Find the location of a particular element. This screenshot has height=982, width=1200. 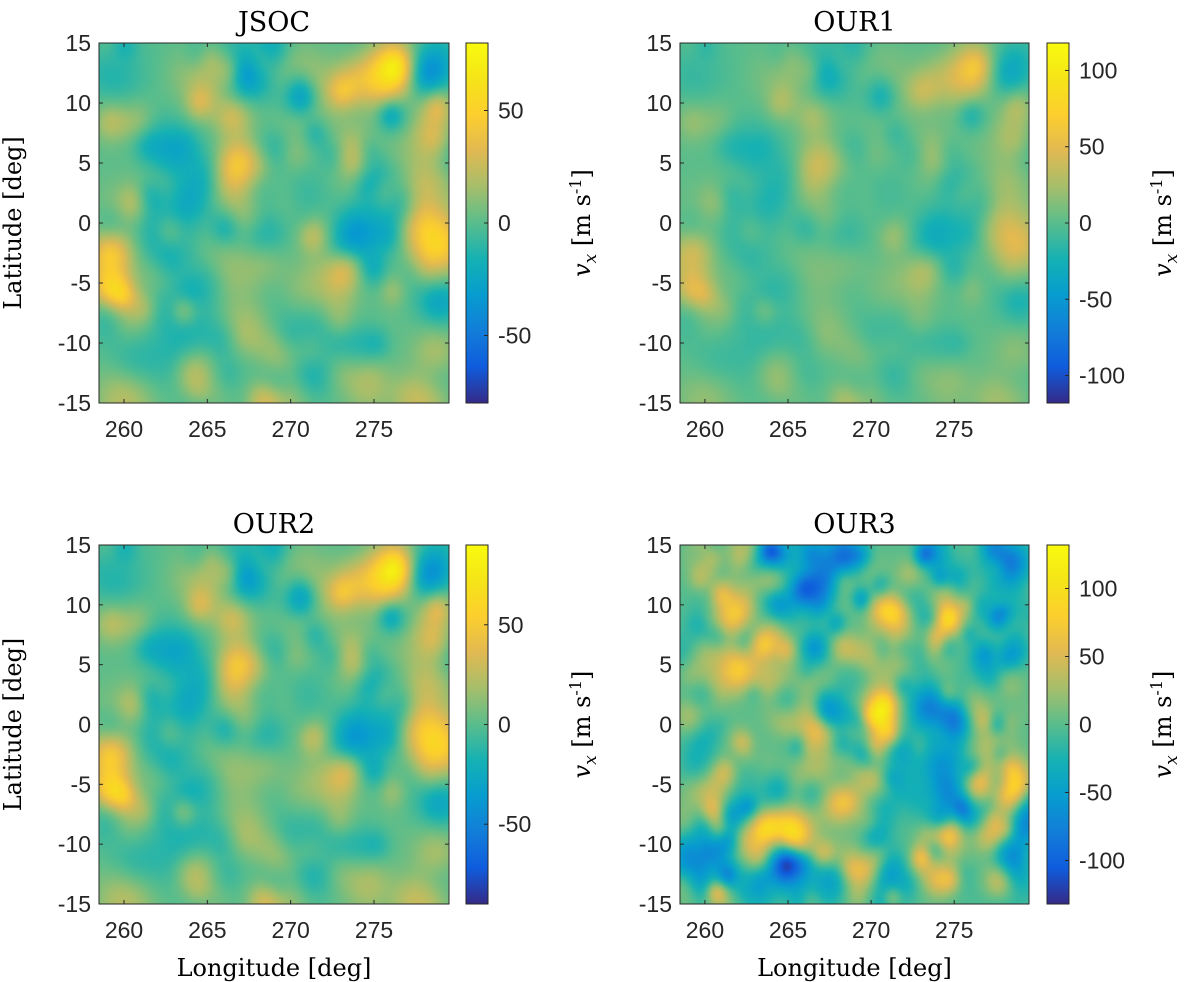

panel-title: OUR1 is located at coordinates (854, 22).